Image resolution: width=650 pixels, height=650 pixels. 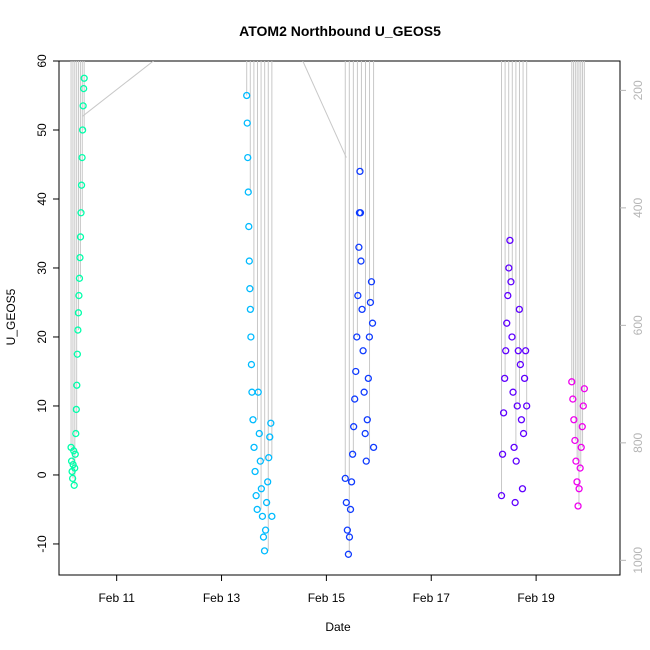 What do you see at coordinates (42, 61) in the screenshot?
I see `y-tick-label: 60` at bounding box center [42, 61].